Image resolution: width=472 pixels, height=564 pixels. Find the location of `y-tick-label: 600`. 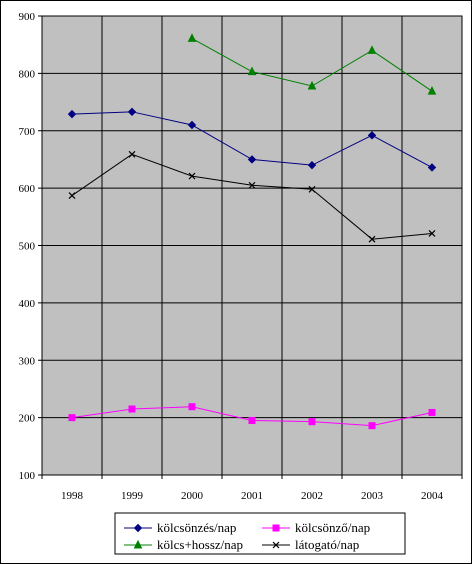

y-tick-label: 600 is located at coordinates (27, 189).